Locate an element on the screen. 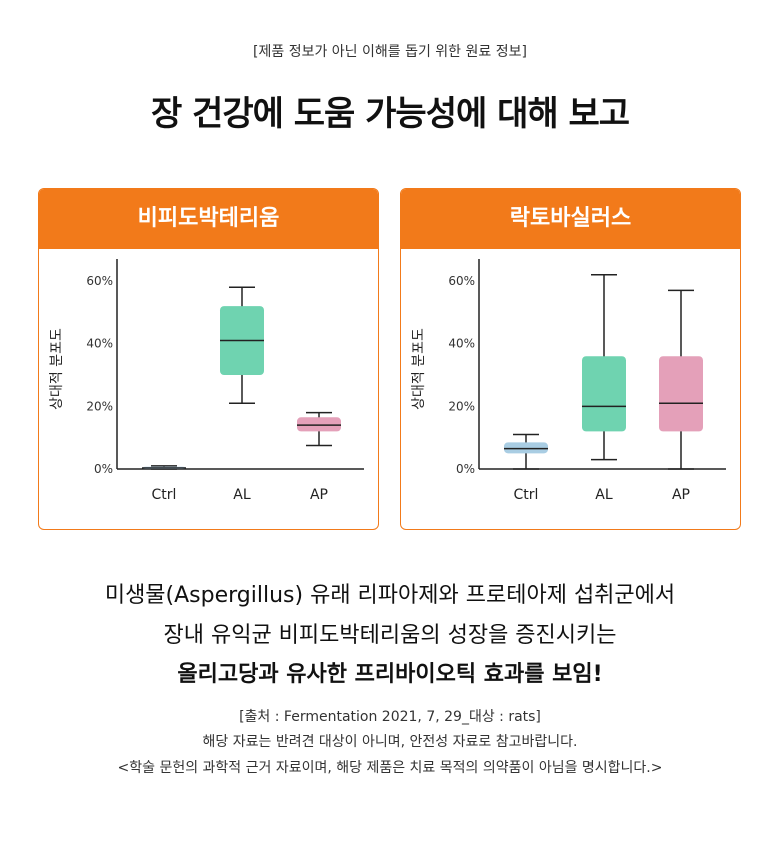 The height and width of the screenshot is (843, 780). page-headline: 장 건강에 도움 가능성에 대해 보고 is located at coordinates (390, 114).